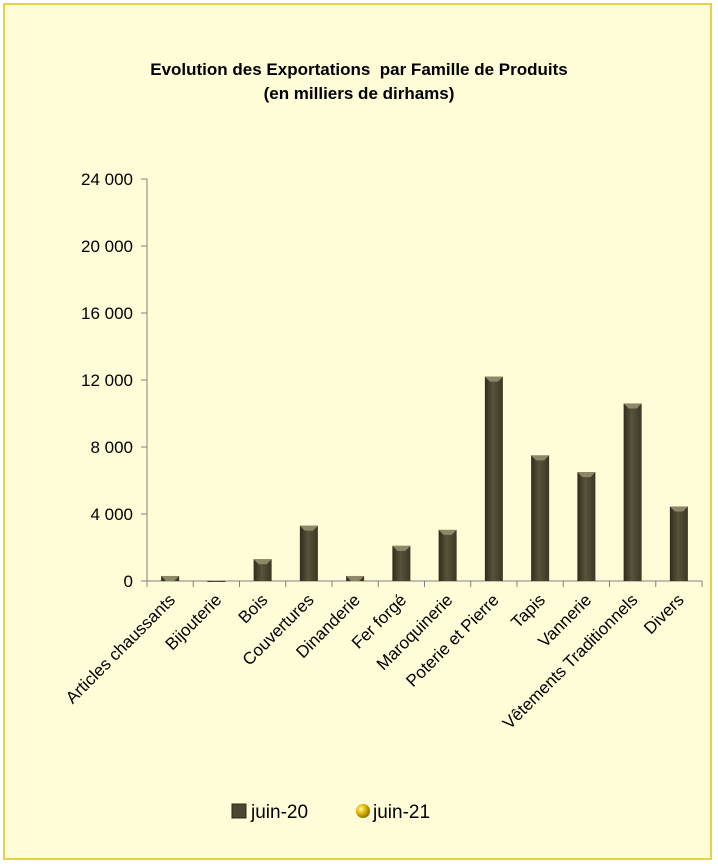  Describe the element at coordinates (279, 812) in the screenshot. I see `legend-label-juin-20: juin-20` at that location.